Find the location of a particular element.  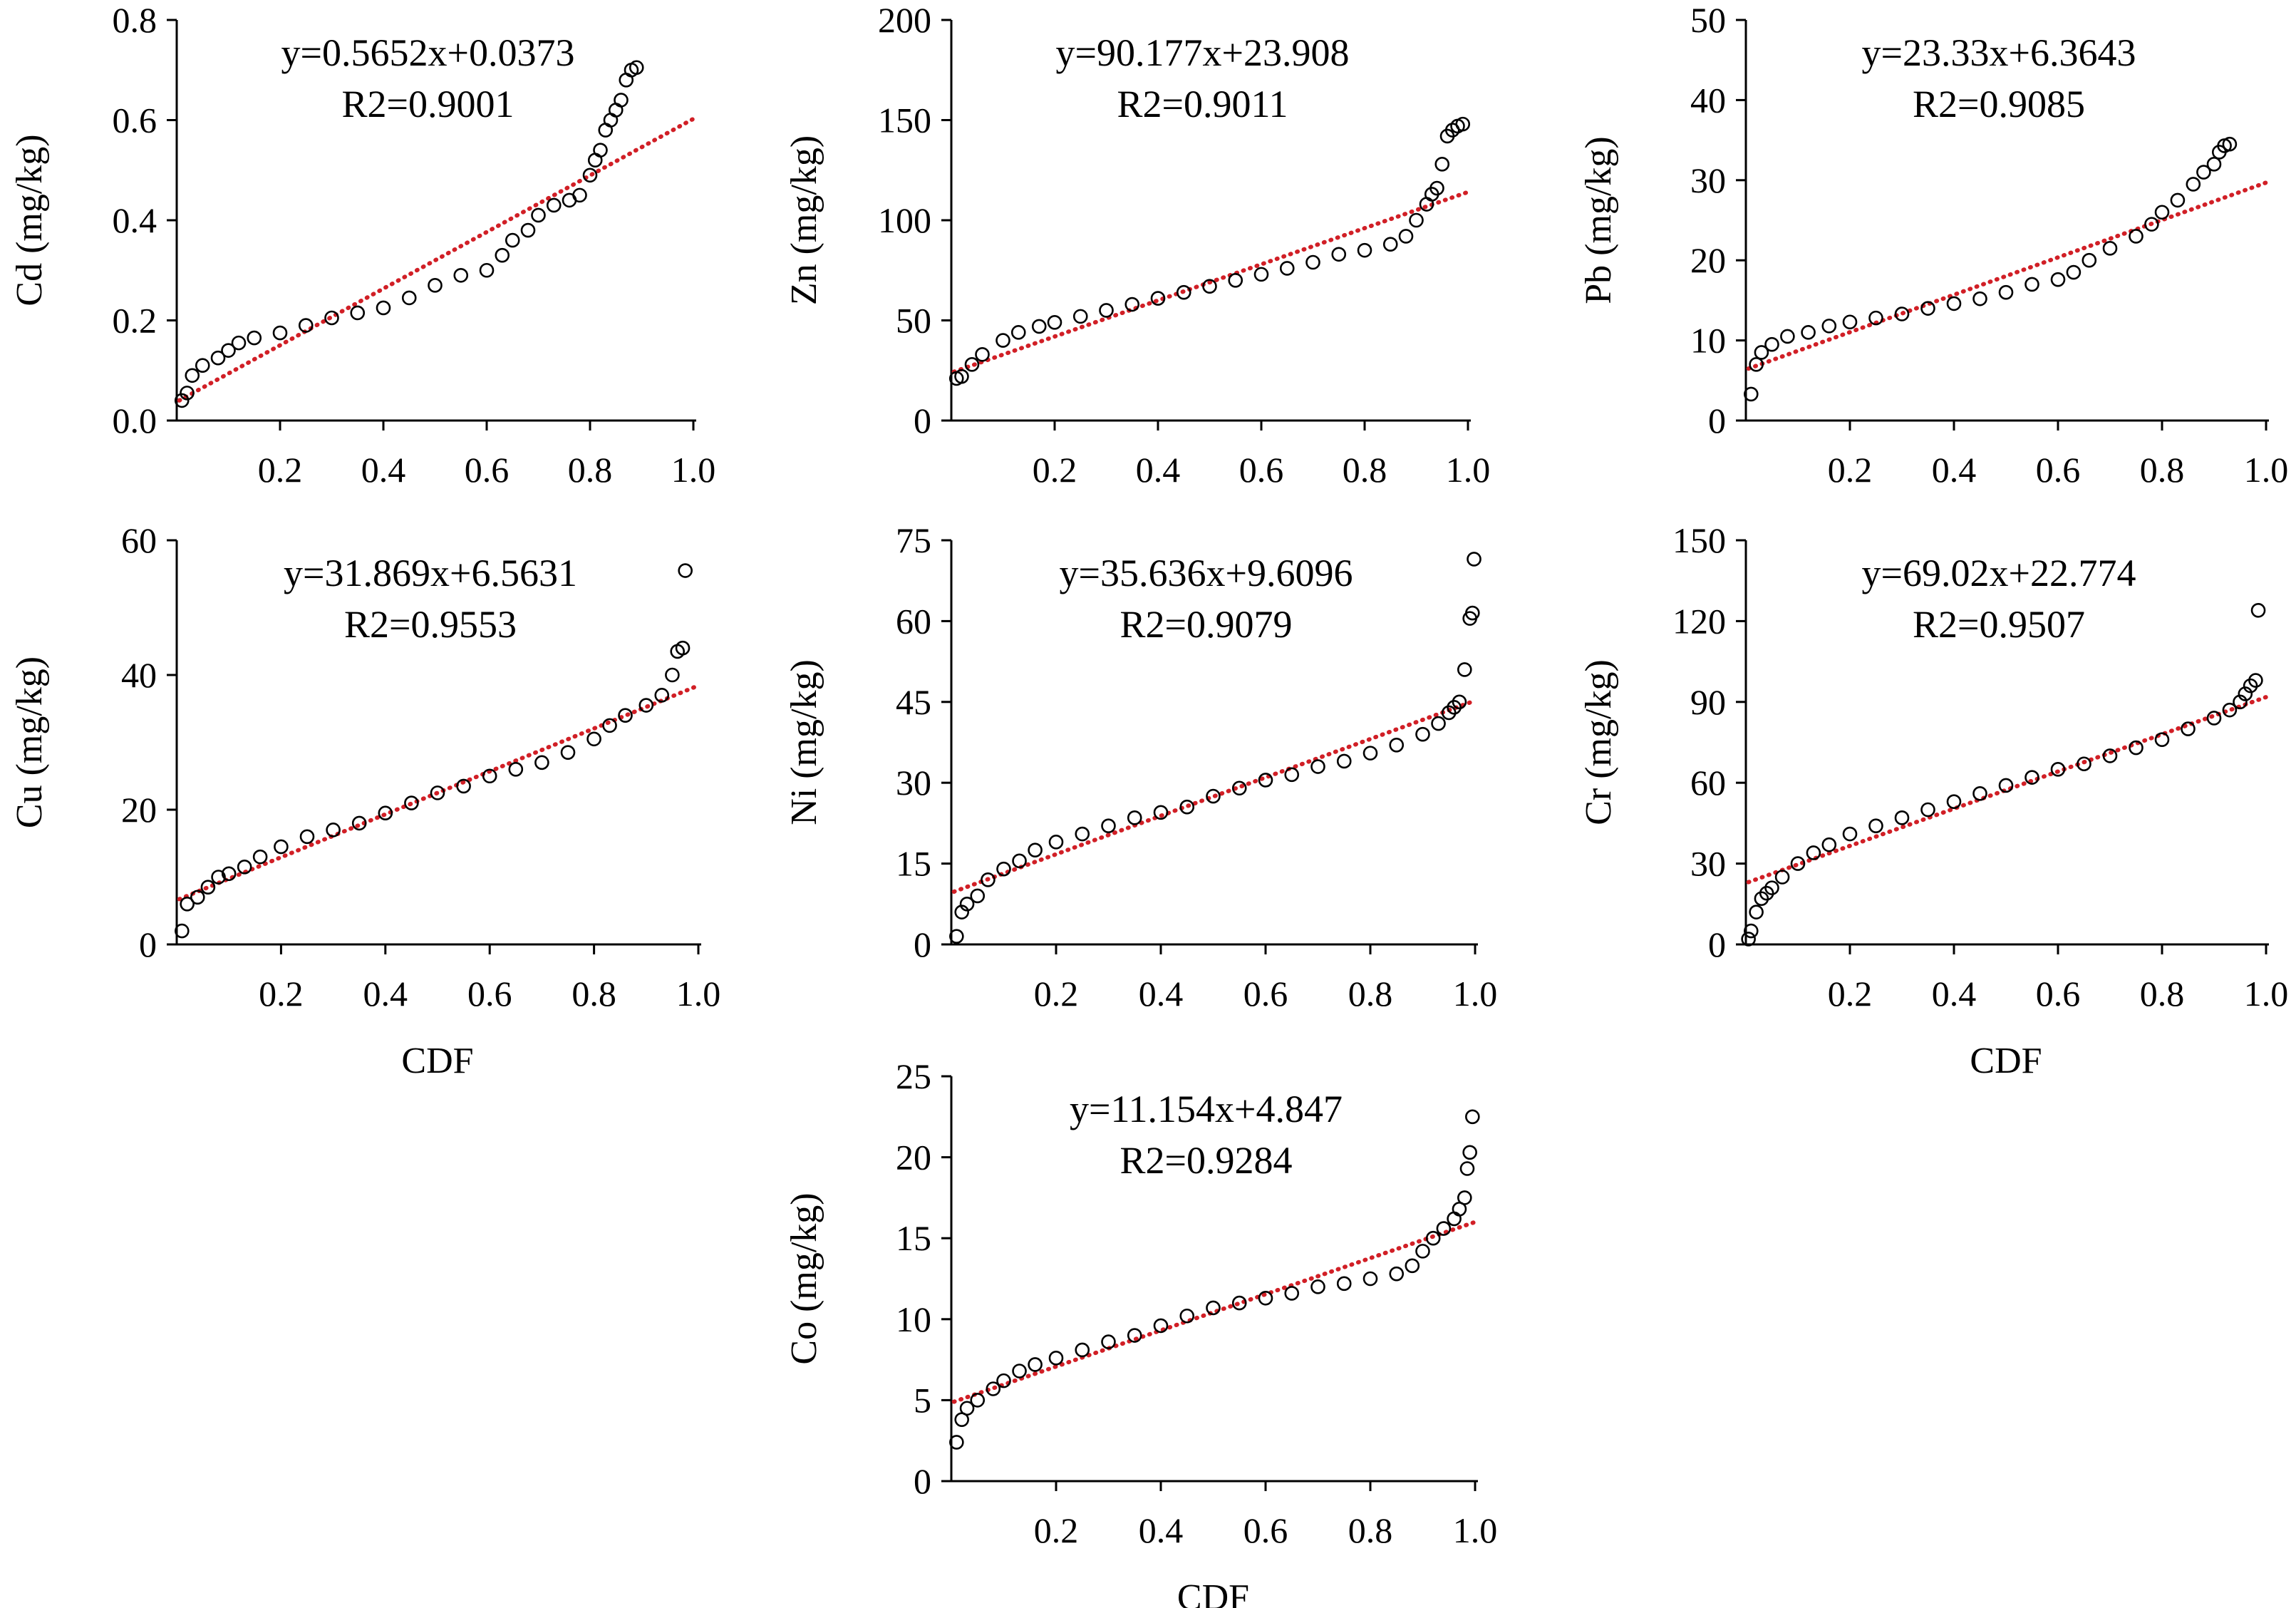

equation-label: y=23.33x+6.3643 is located at coordinates (1999, 52).